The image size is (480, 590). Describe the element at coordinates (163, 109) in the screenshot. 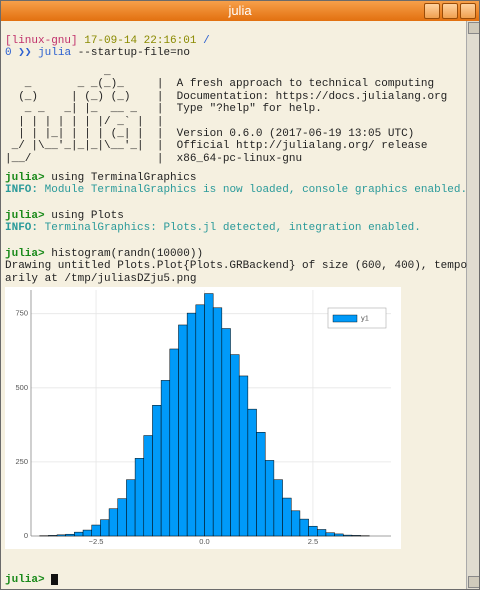

I see `banner-line: _ _ _| |_ __ _ | Type "?help" for help.` at that location.